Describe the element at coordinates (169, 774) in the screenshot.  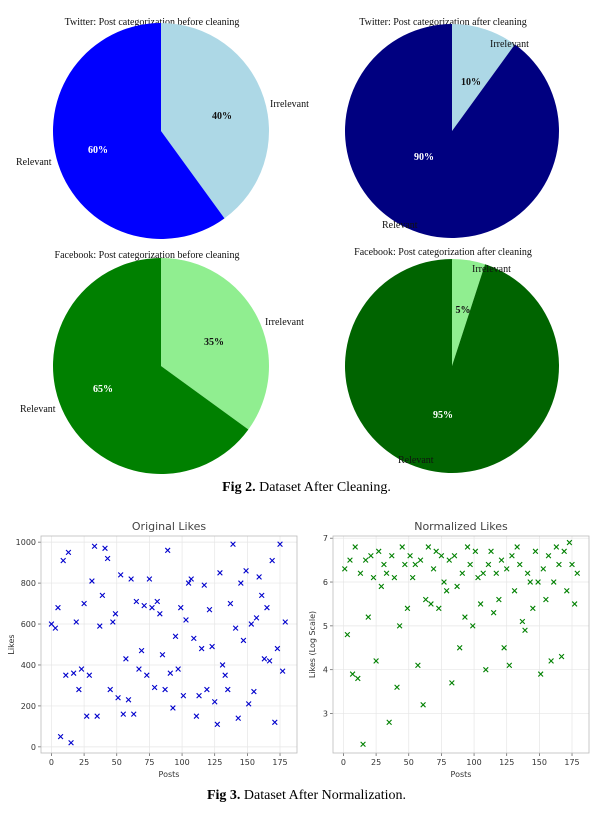
I see `x-axis-label: Posts` at that location.